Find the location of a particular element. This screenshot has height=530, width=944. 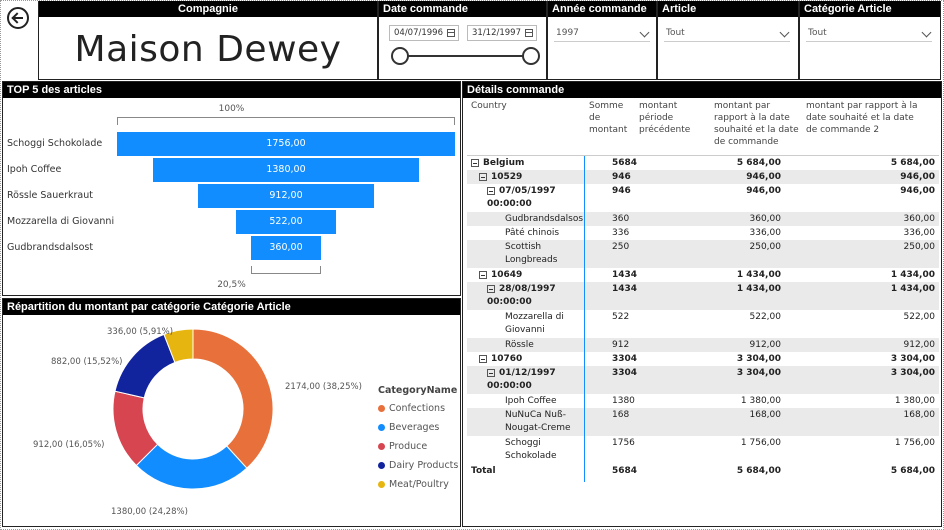

matrix-row: 10760 3304 3 304,00 3 304,00 is located at coordinates (703, 359).